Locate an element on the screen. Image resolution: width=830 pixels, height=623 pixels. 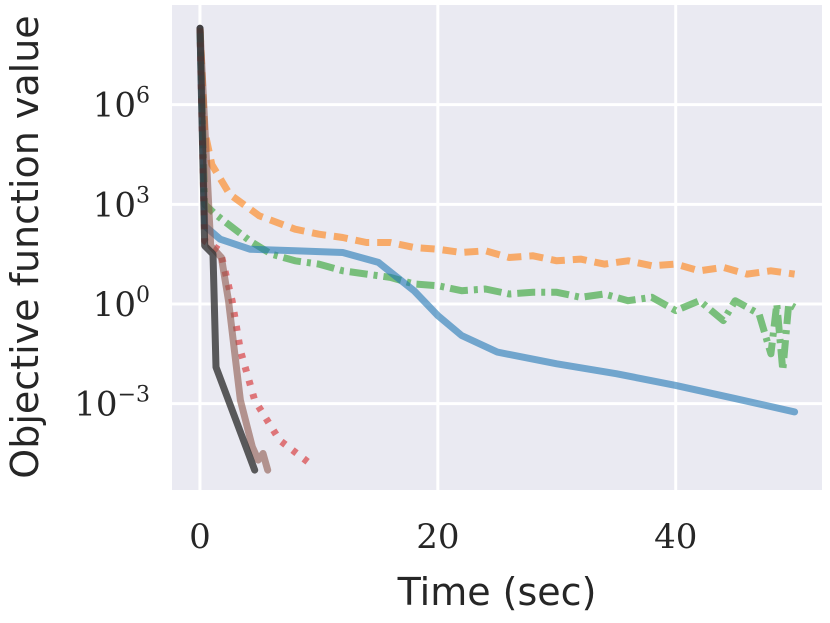
y-tick-label: 10⁻³ is located at coordinates (112, 404).